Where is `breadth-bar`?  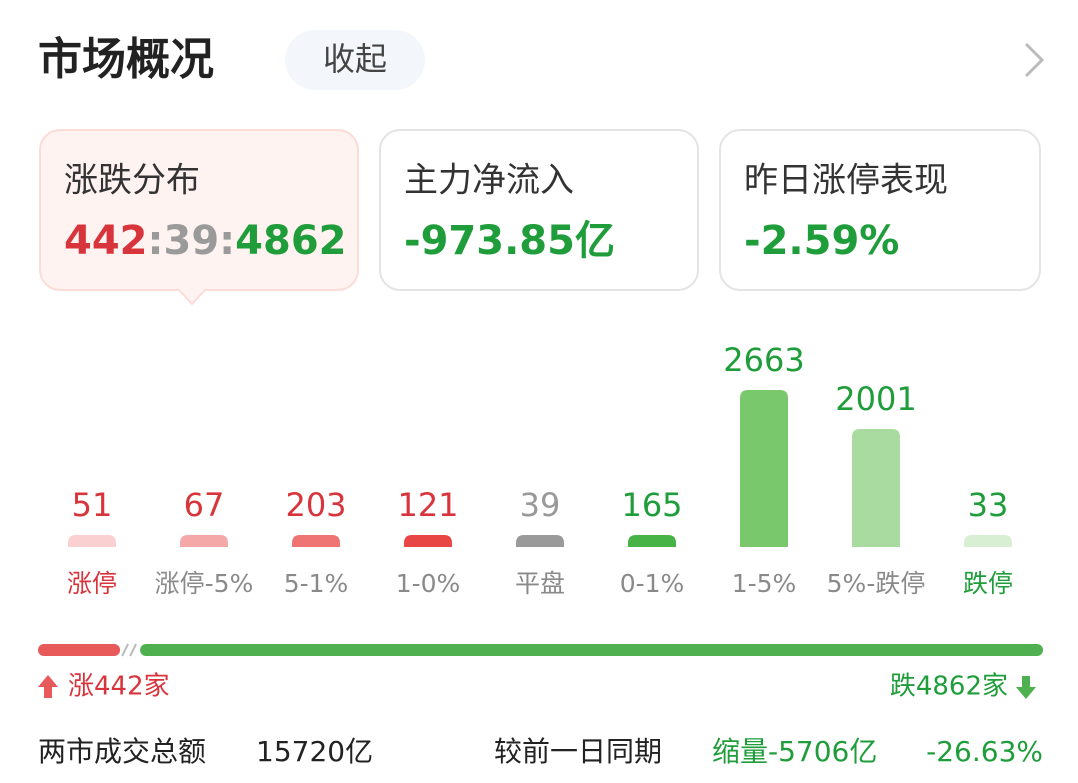 breadth-bar is located at coordinates (541, 650).